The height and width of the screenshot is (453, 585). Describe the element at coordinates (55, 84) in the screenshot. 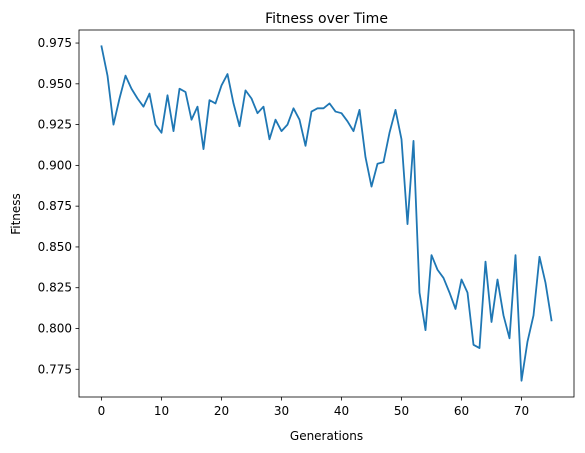

I see `y-tick-label: 0.950` at that location.